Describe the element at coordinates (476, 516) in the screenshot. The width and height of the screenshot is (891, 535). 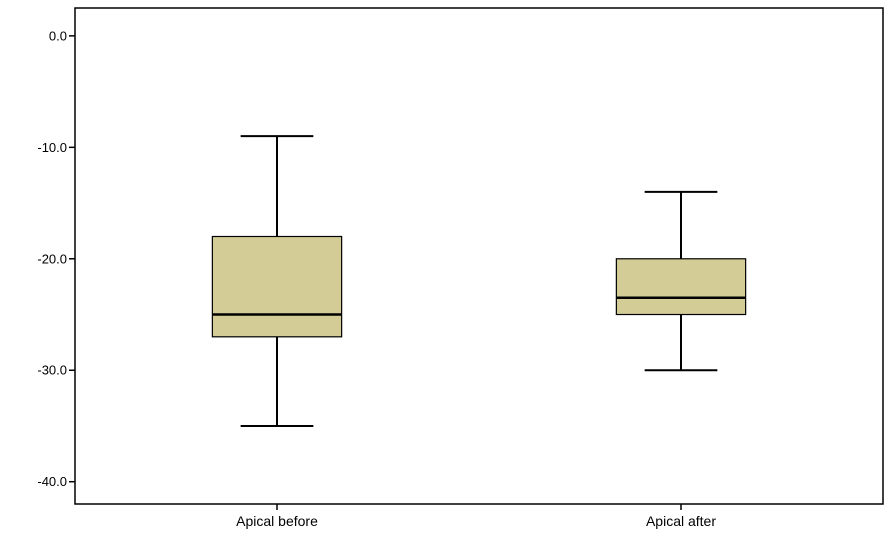
I see `x-axis: Apical before Apical after` at that location.